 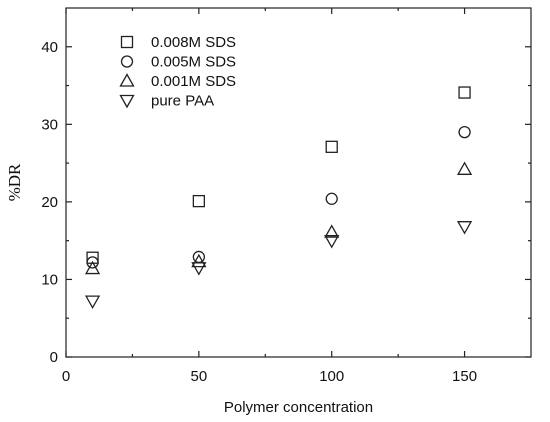 What do you see at coordinates (127, 80) in the screenshot?
I see `legend-triangle-up-icon` at bounding box center [127, 80].